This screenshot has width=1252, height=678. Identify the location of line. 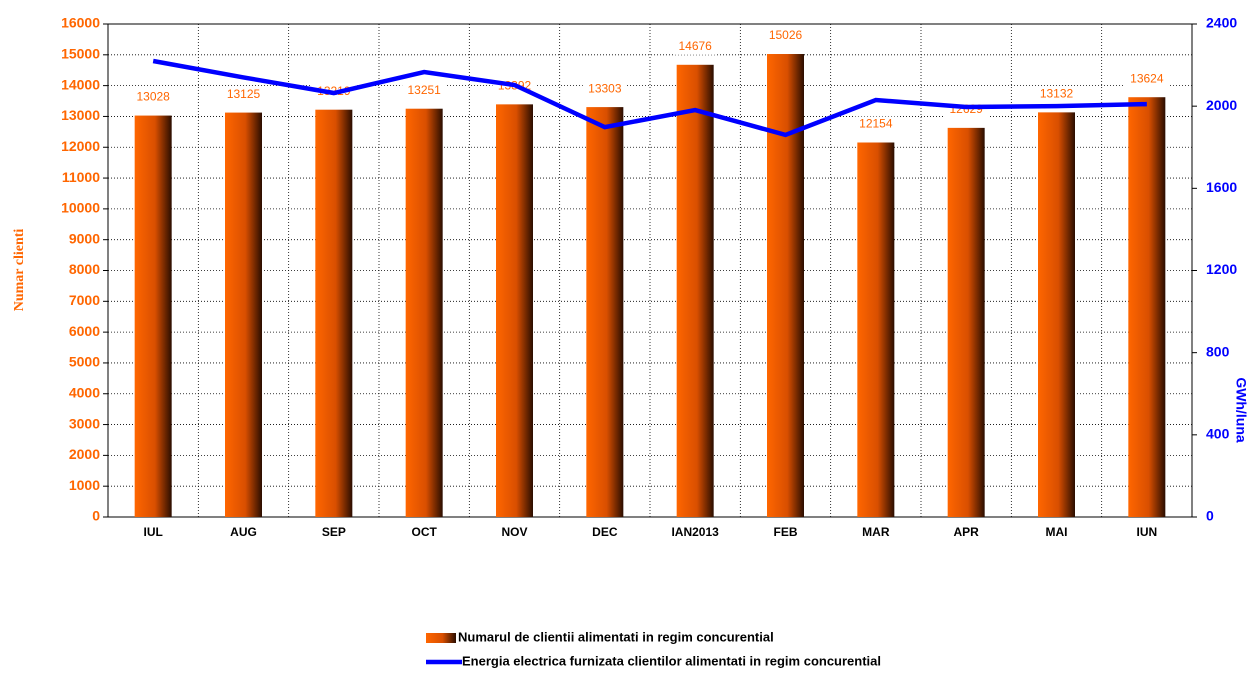
(649, 98).